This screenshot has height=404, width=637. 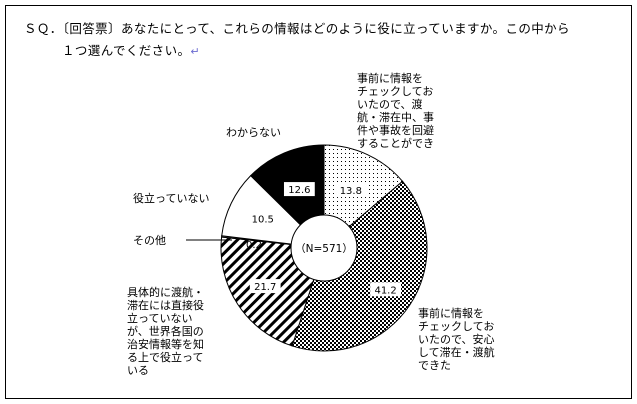 I want to click on value-label-useful-for-knowledge: 21.7, so click(x=265, y=286).